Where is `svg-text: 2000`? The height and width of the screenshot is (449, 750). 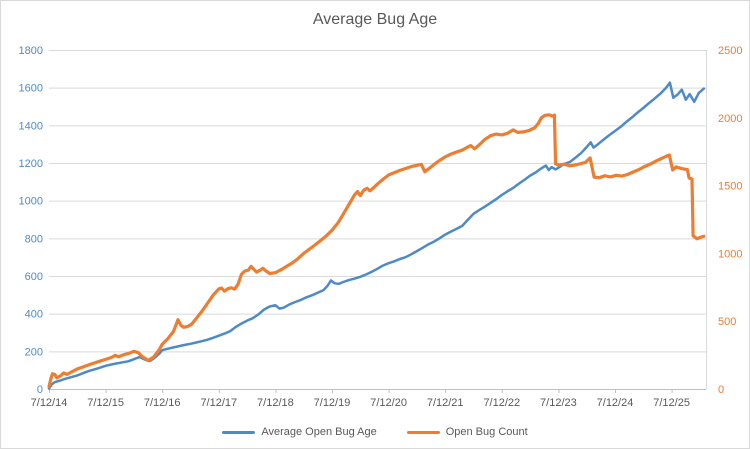
svg-text: 2000 is located at coordinates (730, 119).